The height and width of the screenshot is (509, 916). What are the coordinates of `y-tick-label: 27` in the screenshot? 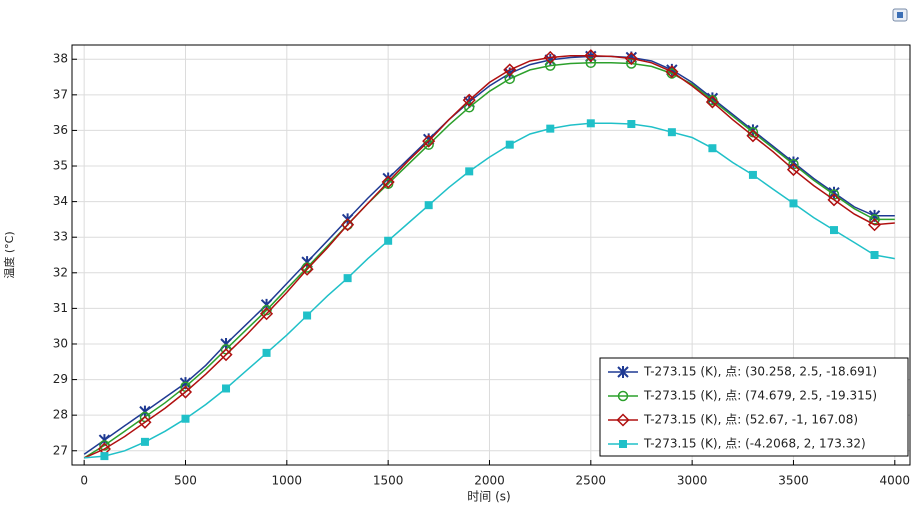 It's located at (60, 450).